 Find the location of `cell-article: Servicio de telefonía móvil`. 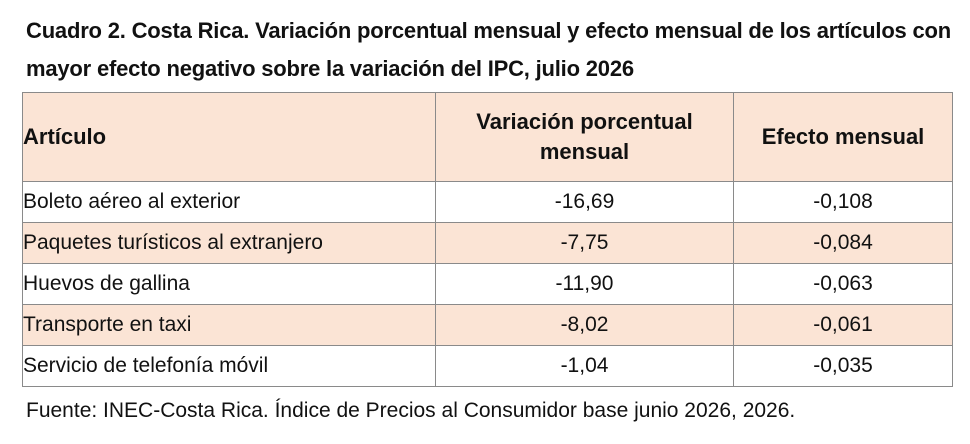

cell-article: Servicio de telefonía móvil is located at coordinates (229, 366).